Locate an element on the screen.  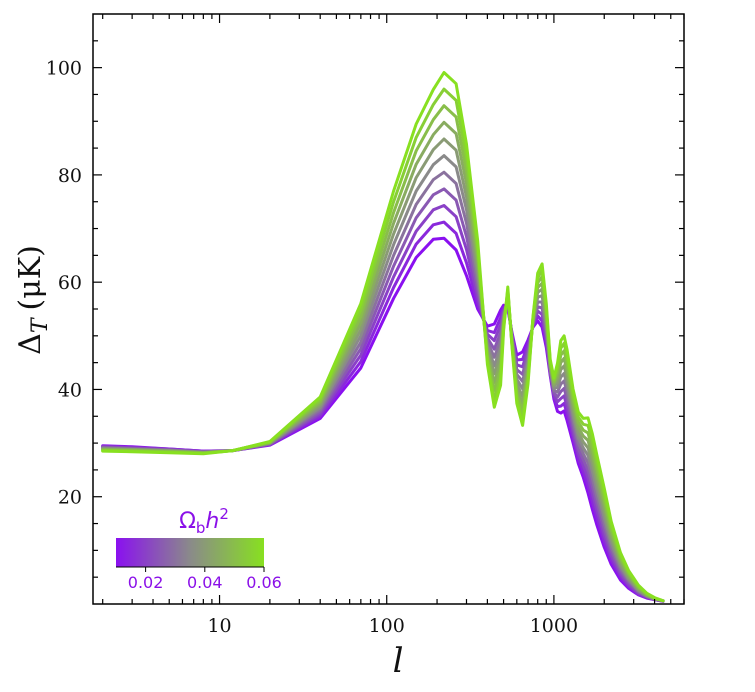
y-tick-label: 100 is located at coordinates (64, 69).